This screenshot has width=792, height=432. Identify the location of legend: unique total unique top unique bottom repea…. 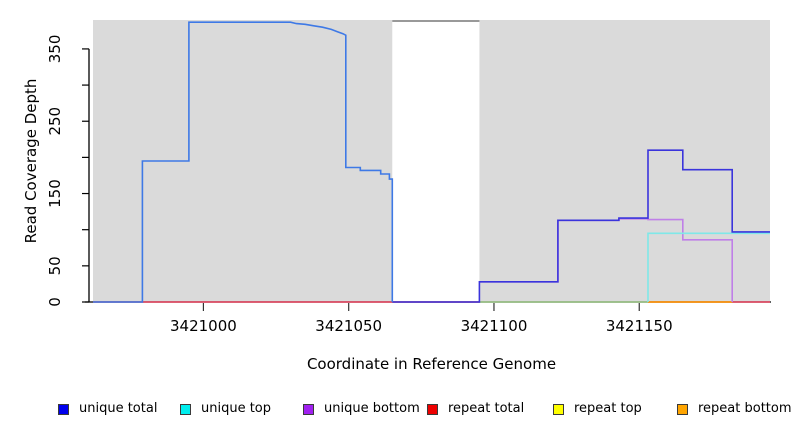
(396, 411).